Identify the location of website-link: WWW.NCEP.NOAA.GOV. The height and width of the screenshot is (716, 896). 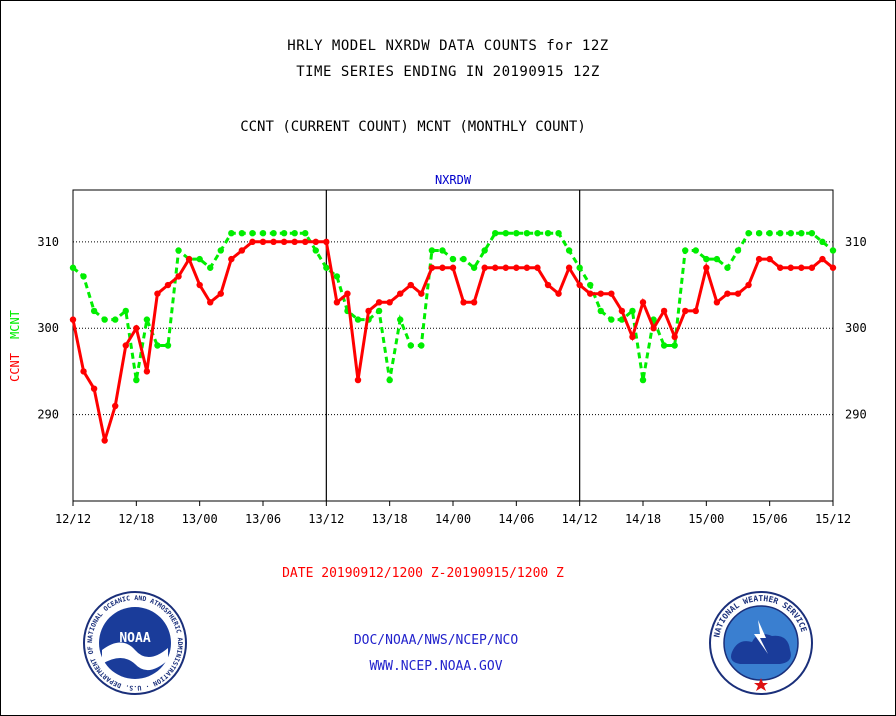
(436, 666).